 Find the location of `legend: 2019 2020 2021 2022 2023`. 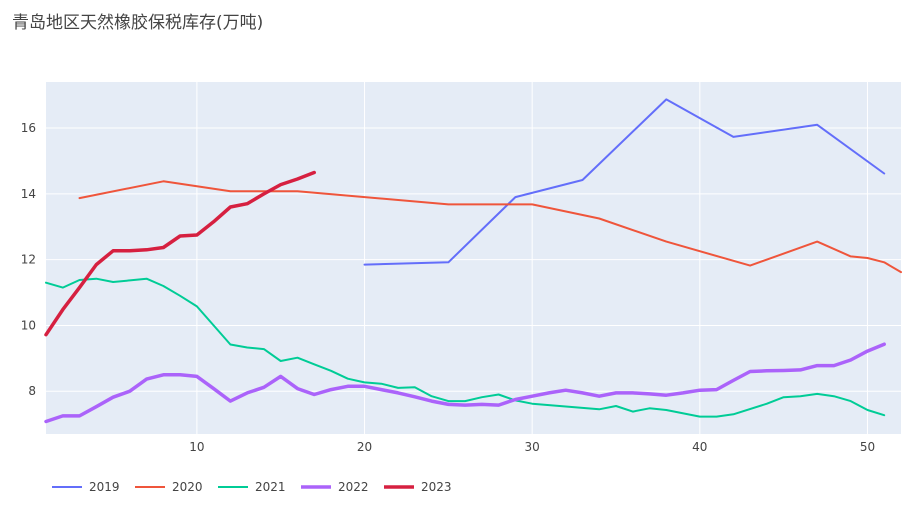

legend: 2019 2020 2021 2022 2023 is located at coordinates (252, 487).